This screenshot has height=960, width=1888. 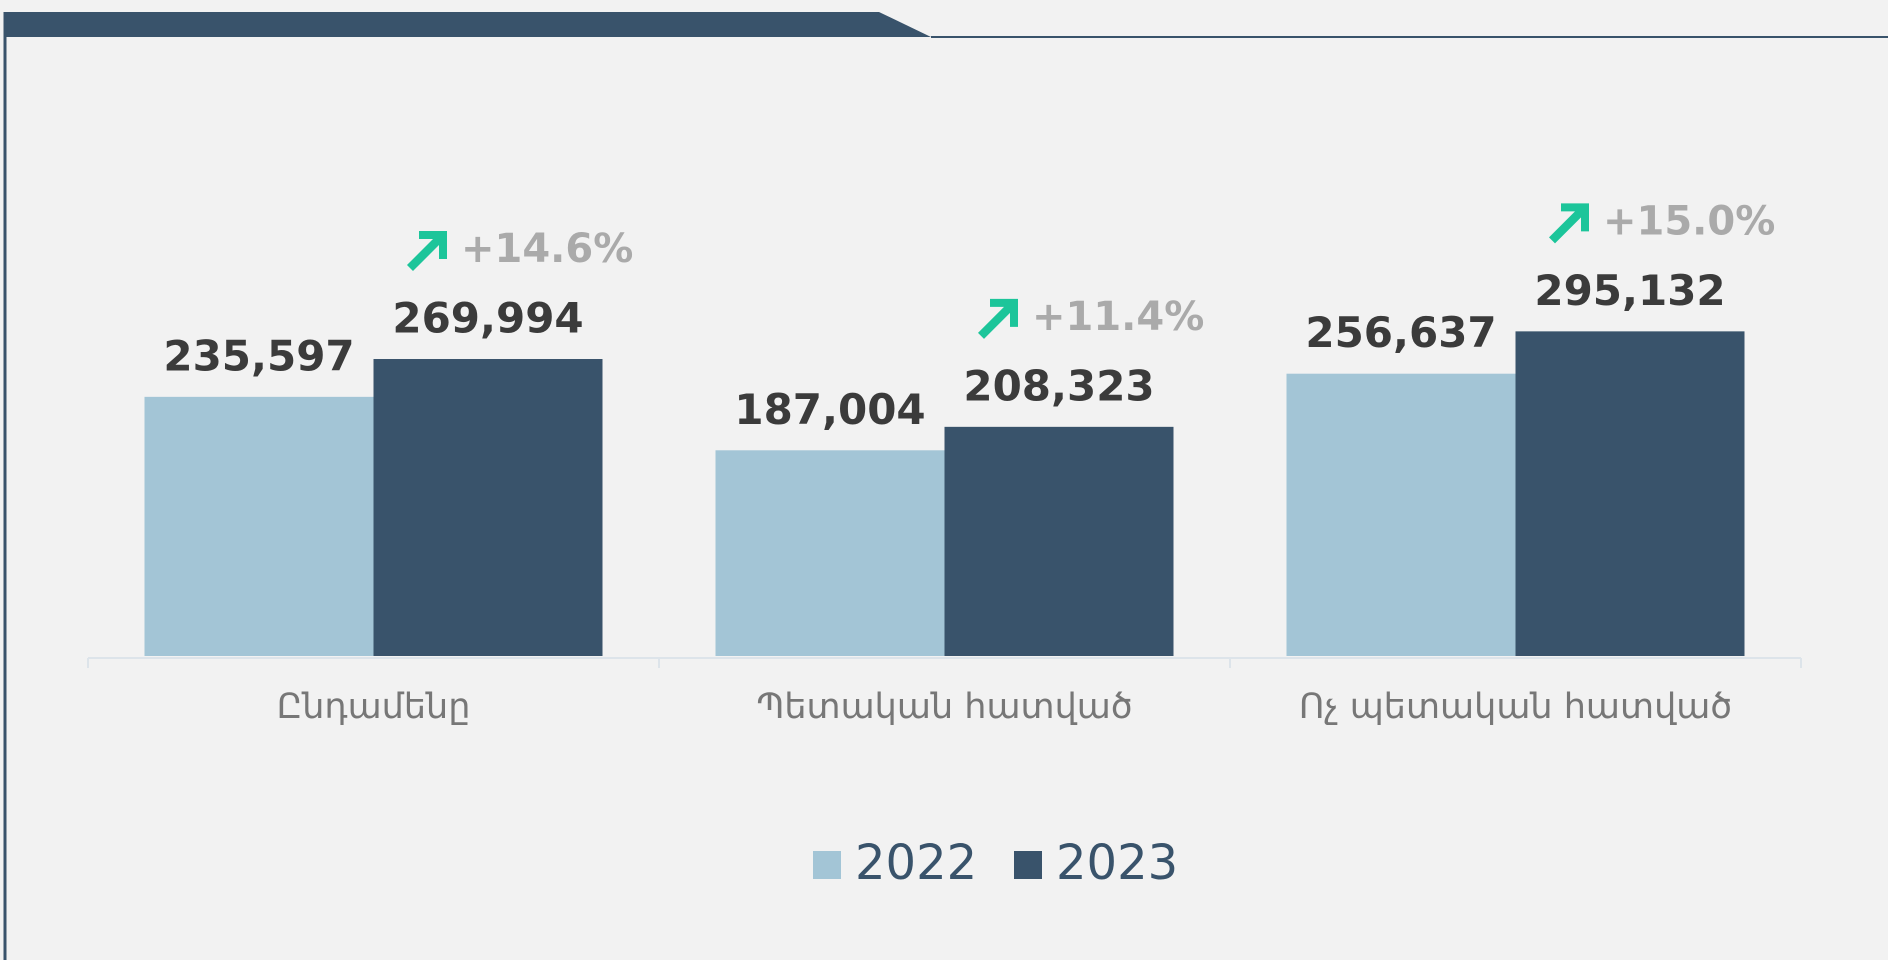 I want to click on growth-label: +11.4%, so click(x=1118, y=317).